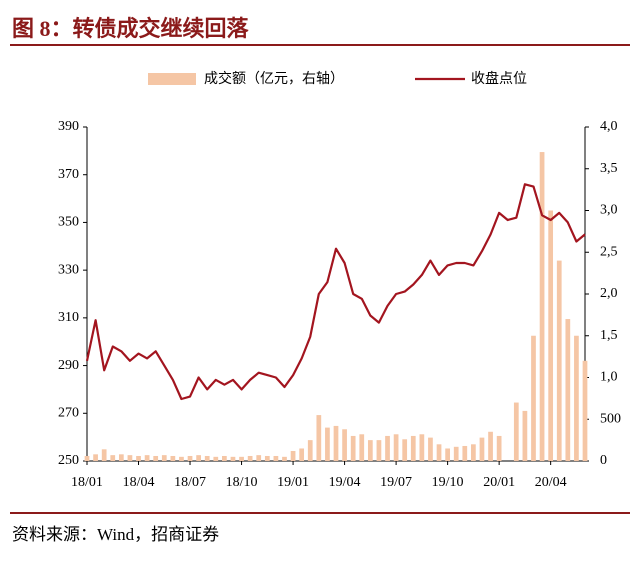 Image resolution: width=640 pixels, height=581 pixels. What do you see at coordinates (610, 418) in the screenshot?
I see `y2-tick-label: 500` at bounding box center [610, 418].